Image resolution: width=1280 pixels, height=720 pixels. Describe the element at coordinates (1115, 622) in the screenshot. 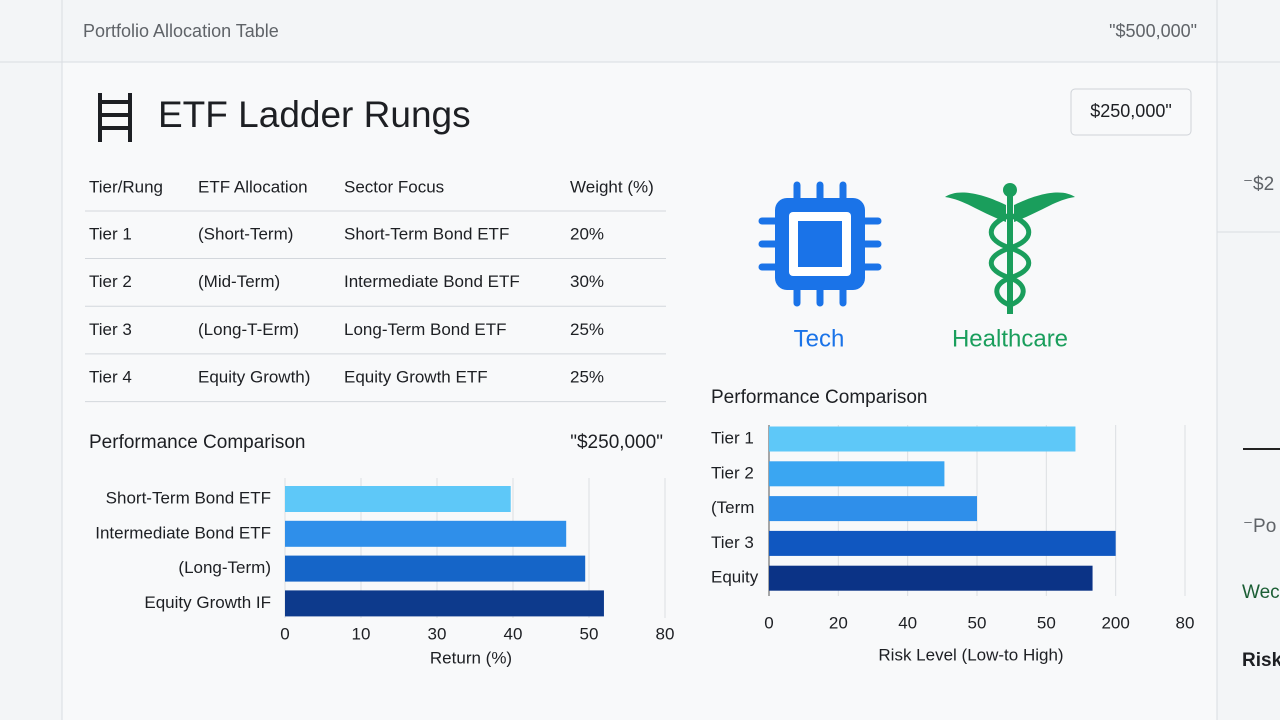

I see `x-tick-label: 200` at that location.